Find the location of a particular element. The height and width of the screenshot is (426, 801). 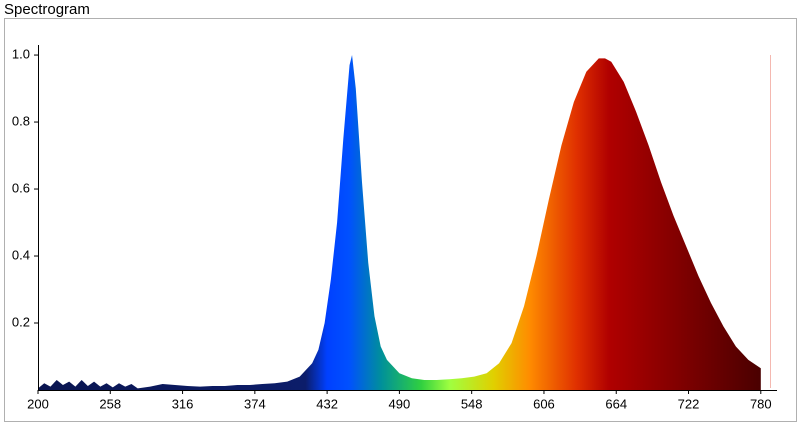

x-tick-label: 432 is located at coordinates (327, 403).